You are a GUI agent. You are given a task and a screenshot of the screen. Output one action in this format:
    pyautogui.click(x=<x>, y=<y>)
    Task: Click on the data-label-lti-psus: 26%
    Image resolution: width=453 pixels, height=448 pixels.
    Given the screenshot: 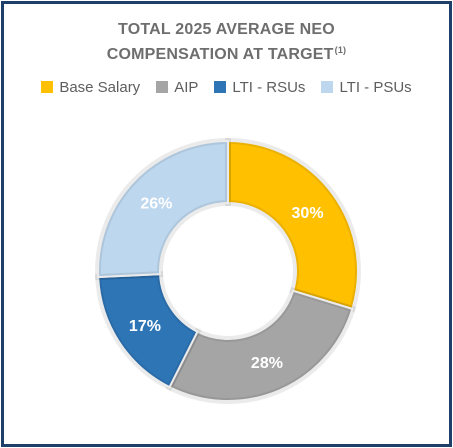 What is the action you would take?
    pyautogui.click(x=156, y=204)
    